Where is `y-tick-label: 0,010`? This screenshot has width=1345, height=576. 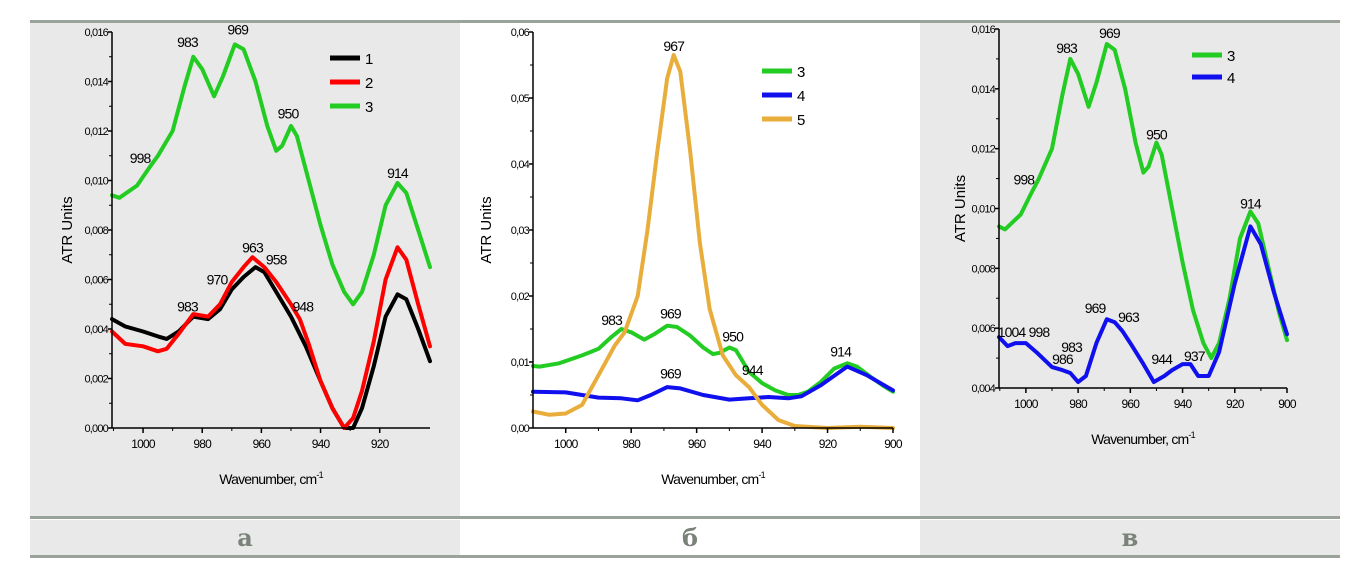 y-tick-label: 0,010 is located at coordinates (983, 210).